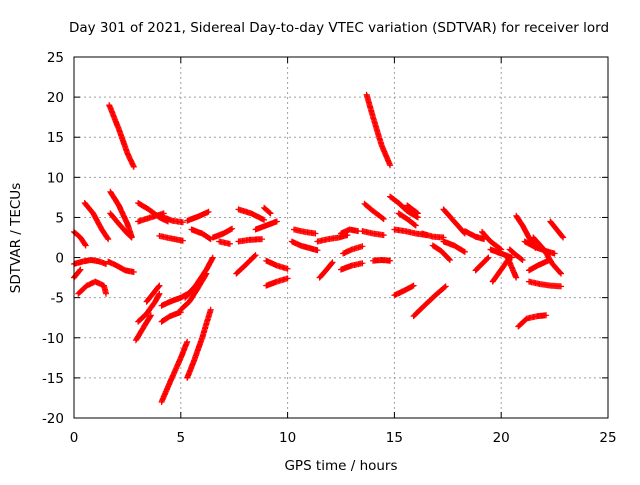  Describe the element at coordinates (74, 438) in the screenshot. I see `x-tick-label: 0` at that location.